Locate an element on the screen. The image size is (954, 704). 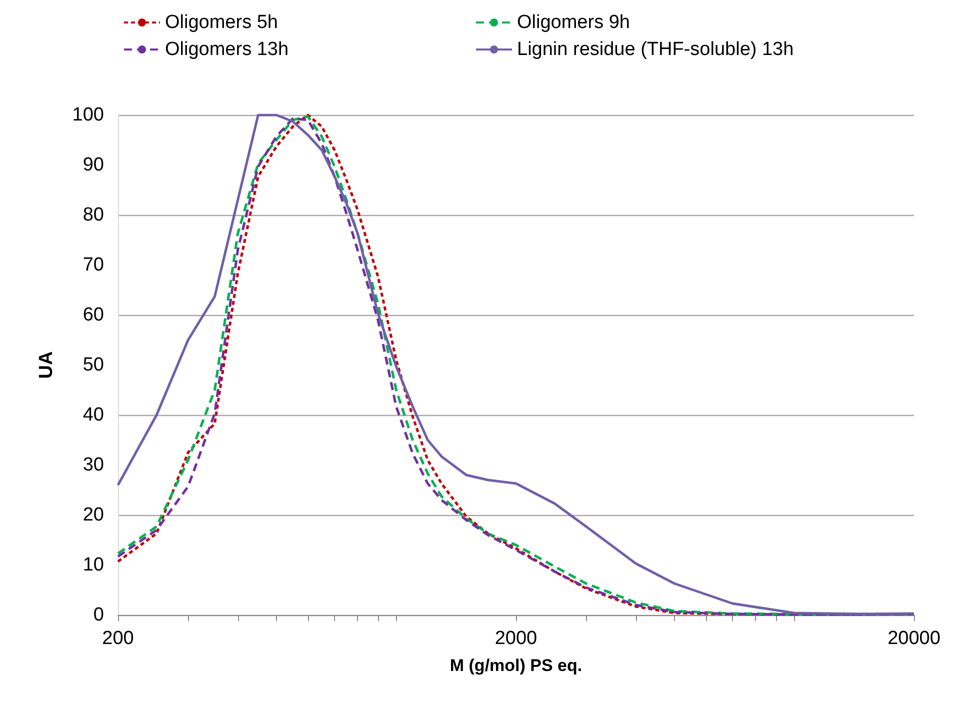
legend-label: Oligomers 5h is located at coordinates (221, 22).